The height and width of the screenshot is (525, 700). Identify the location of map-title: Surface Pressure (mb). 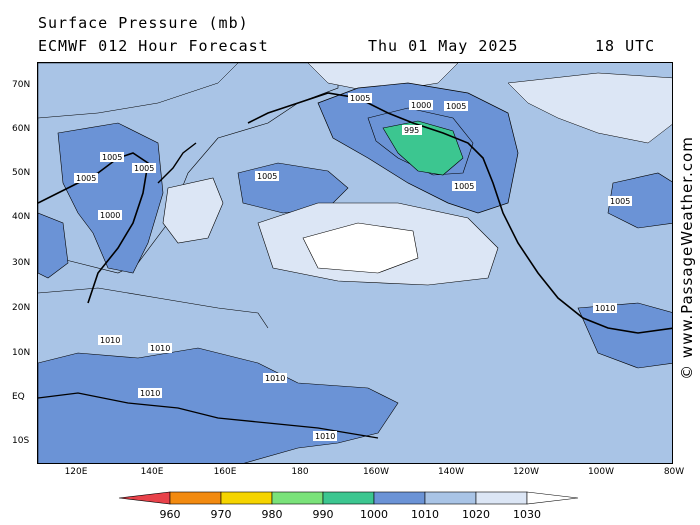
(143, 23).